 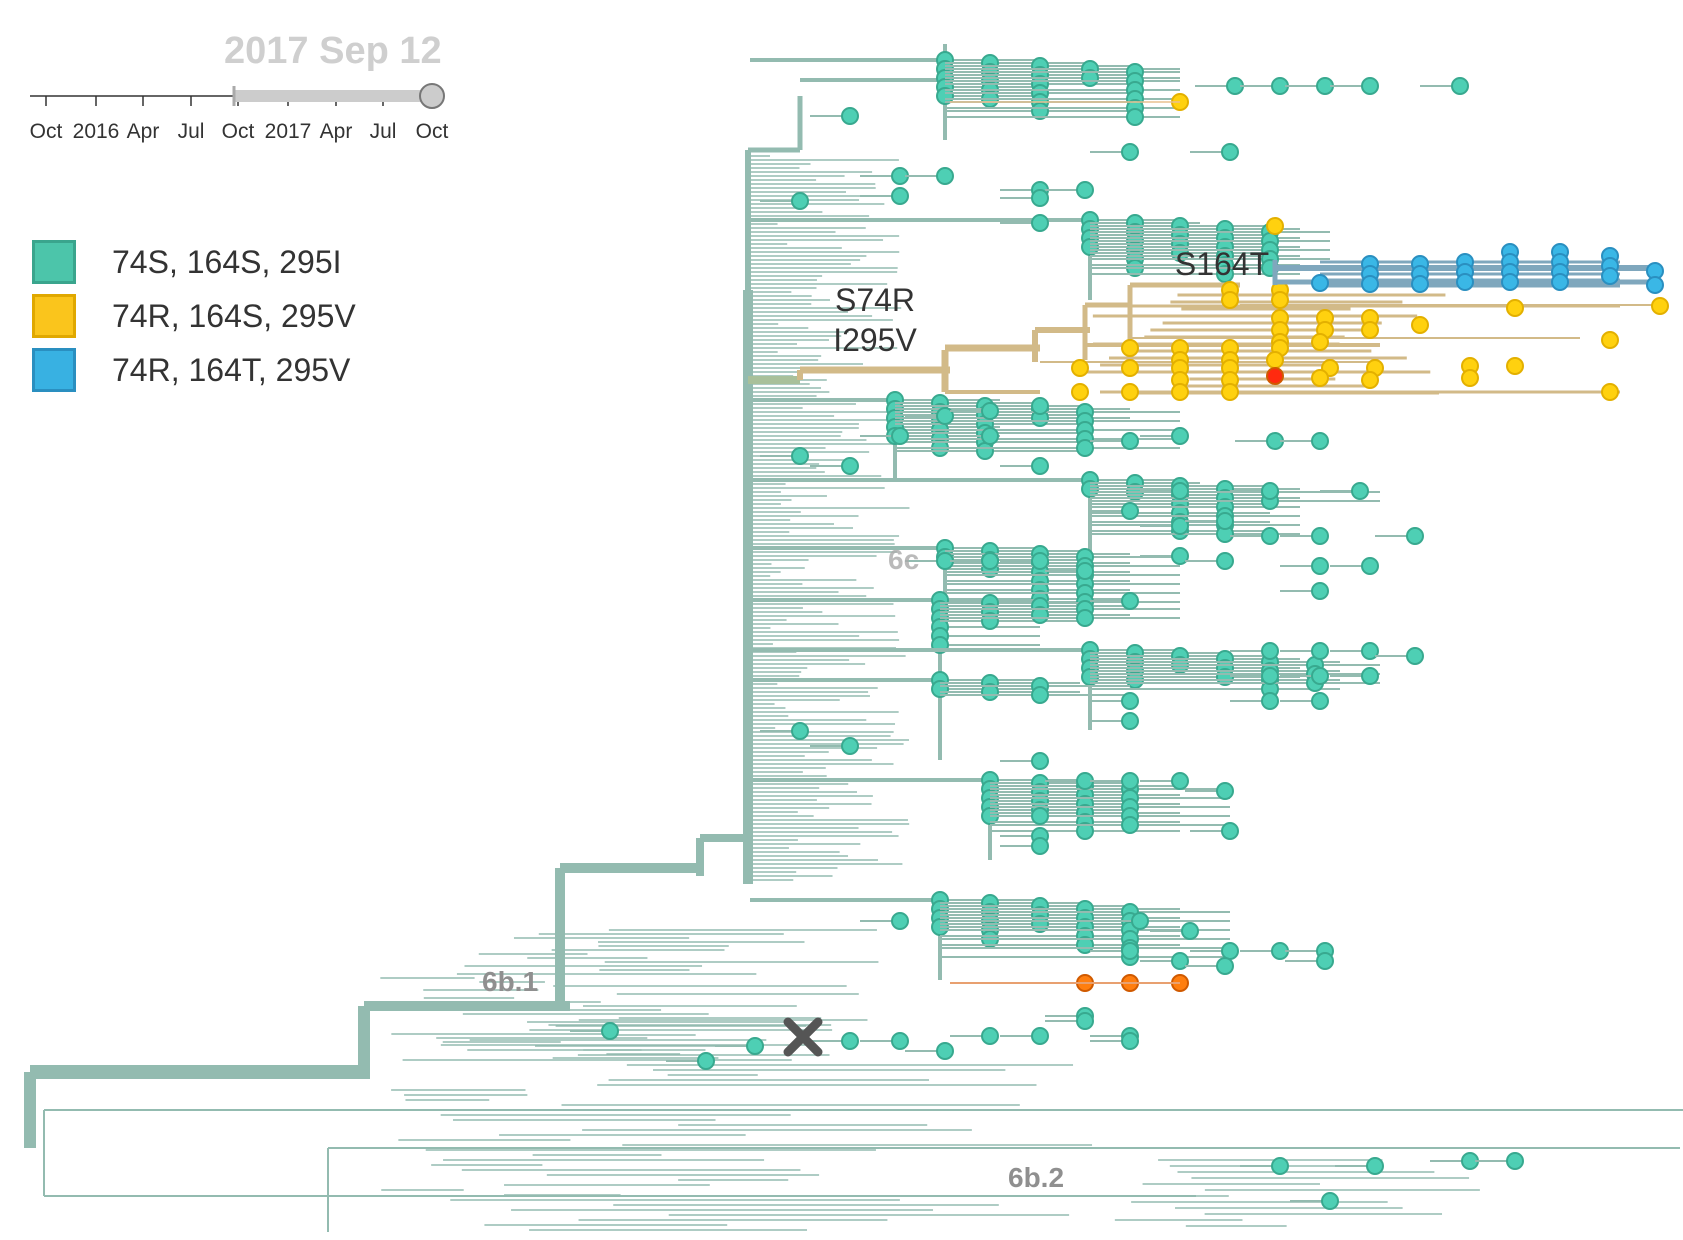 What do you see at coordinates (875, 340) in the screenshot?
I see `mutation-label-i295v: I295V` at bounding box center [875, 340].